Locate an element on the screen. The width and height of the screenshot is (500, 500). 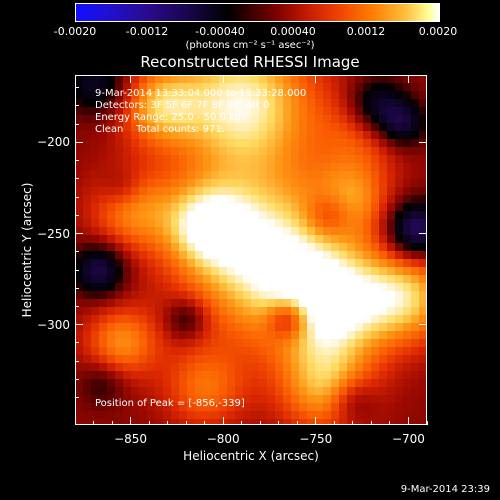
colorbar-tick: 0.00040 is located at coordinates (293, 31).